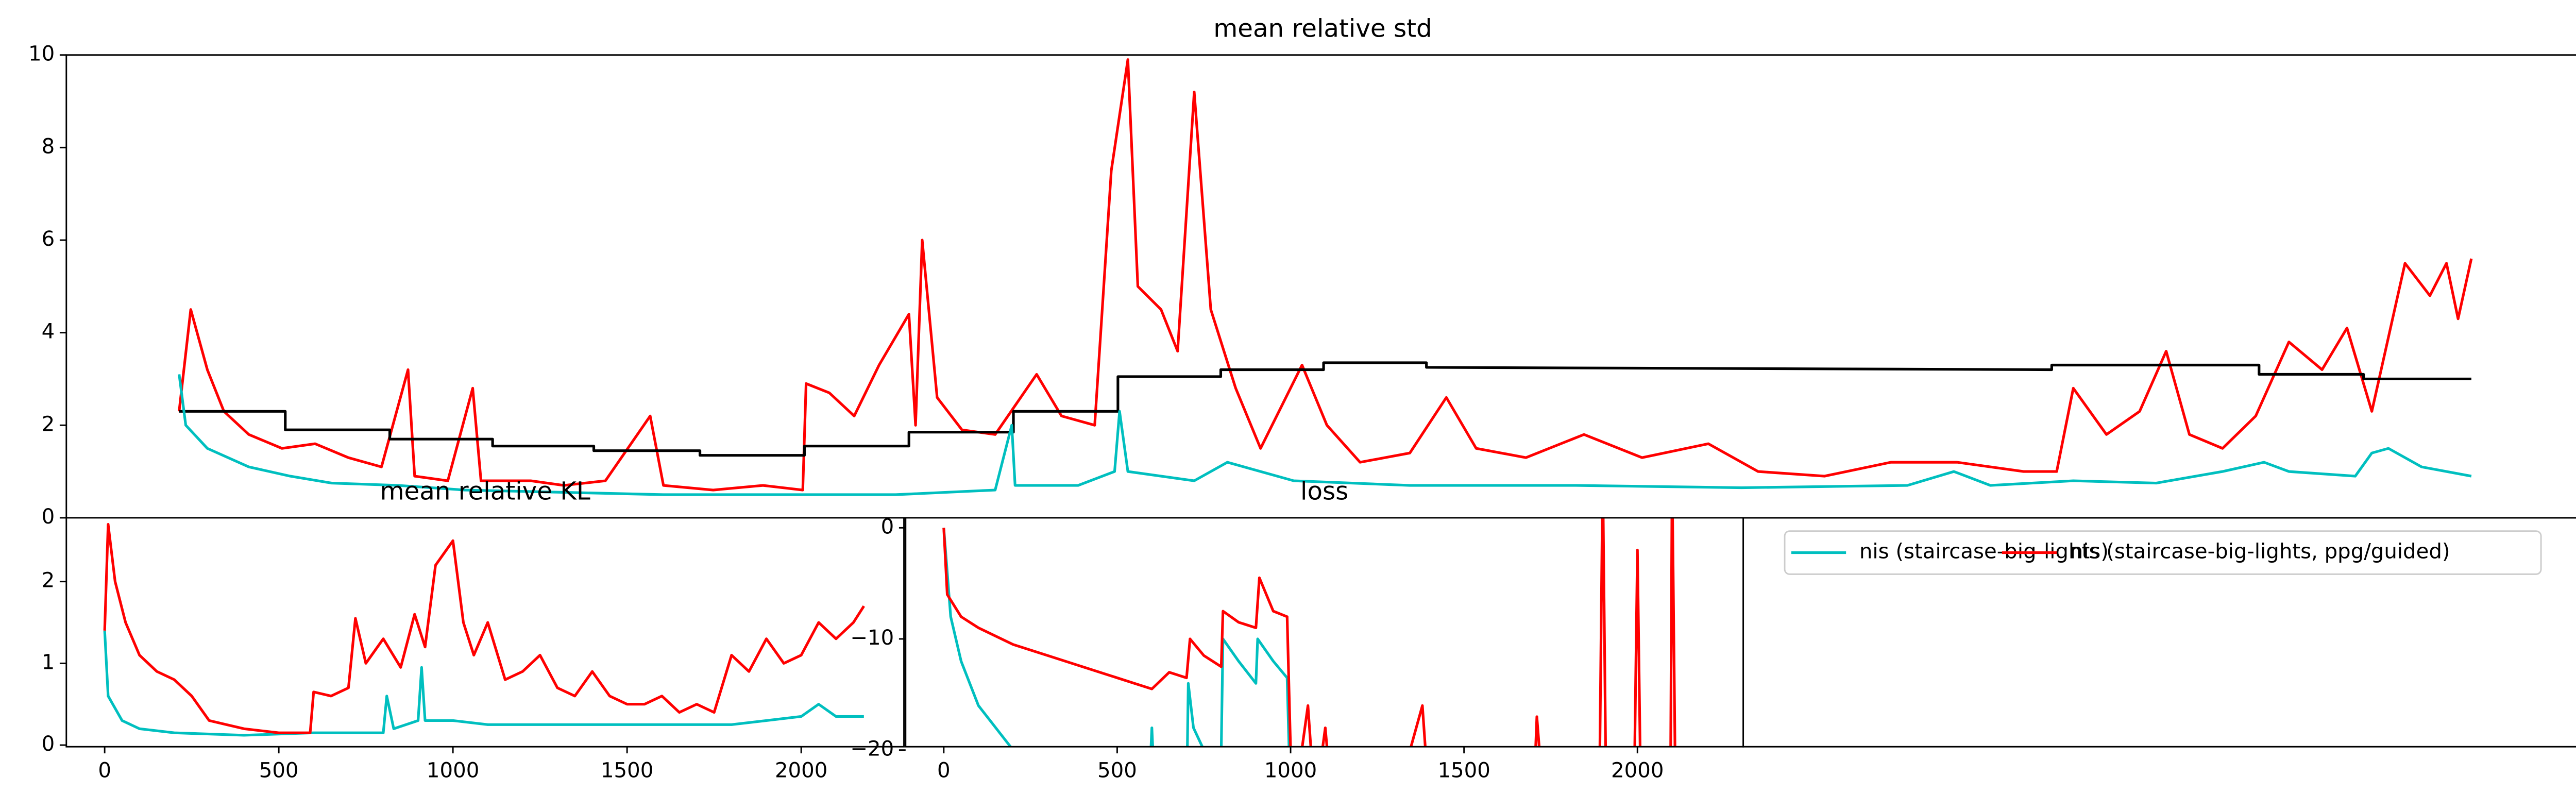  I want to click on y-tick-label: 8, so click(48, 146).